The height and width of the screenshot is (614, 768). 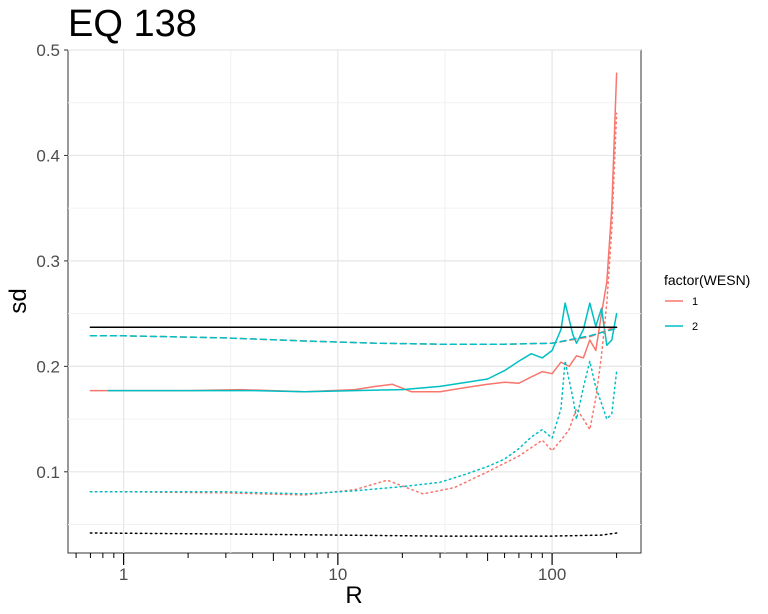 What do you see at coordinates (695, 327) in the screenshot?
I see `legend-label-2: 2` at bounding box center [695, 327].